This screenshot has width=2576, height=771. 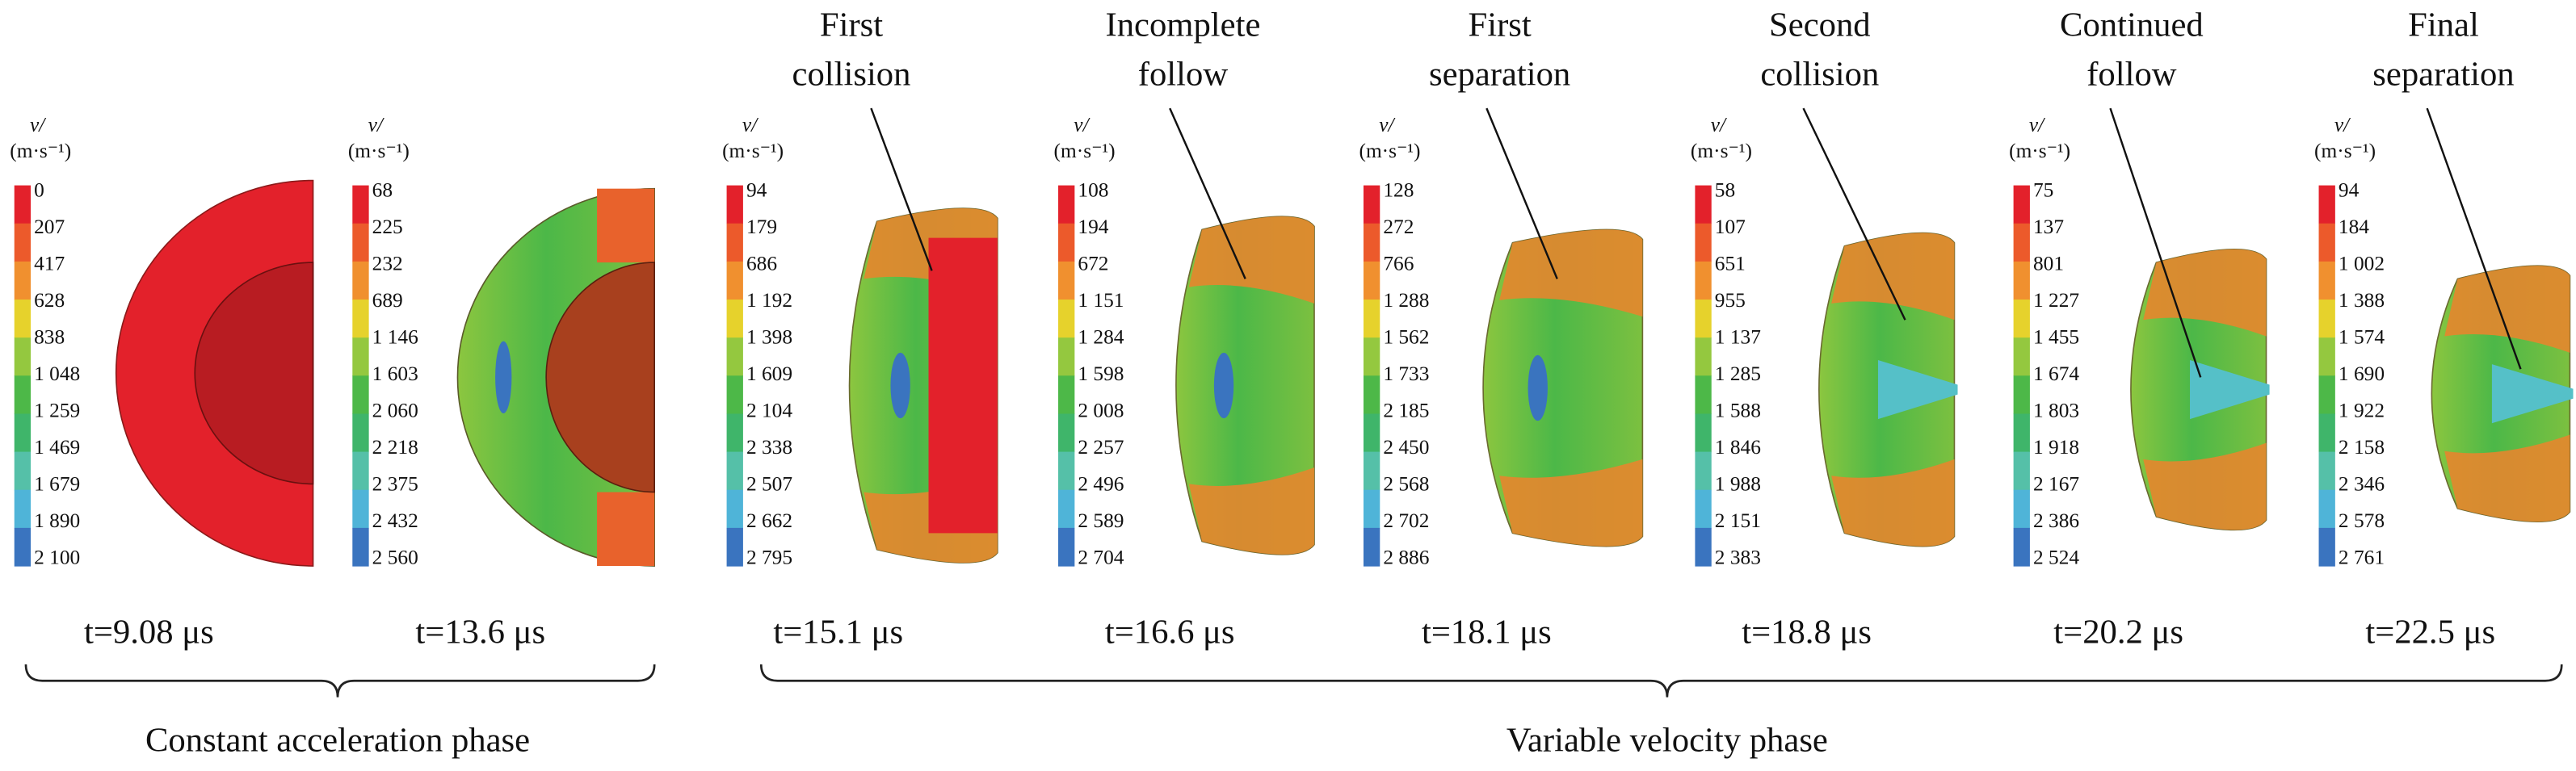 What do you see at coordinates (50, 300) in the screenshot?
I see `colorbar-label: 628` at bounding box center [50, 300].